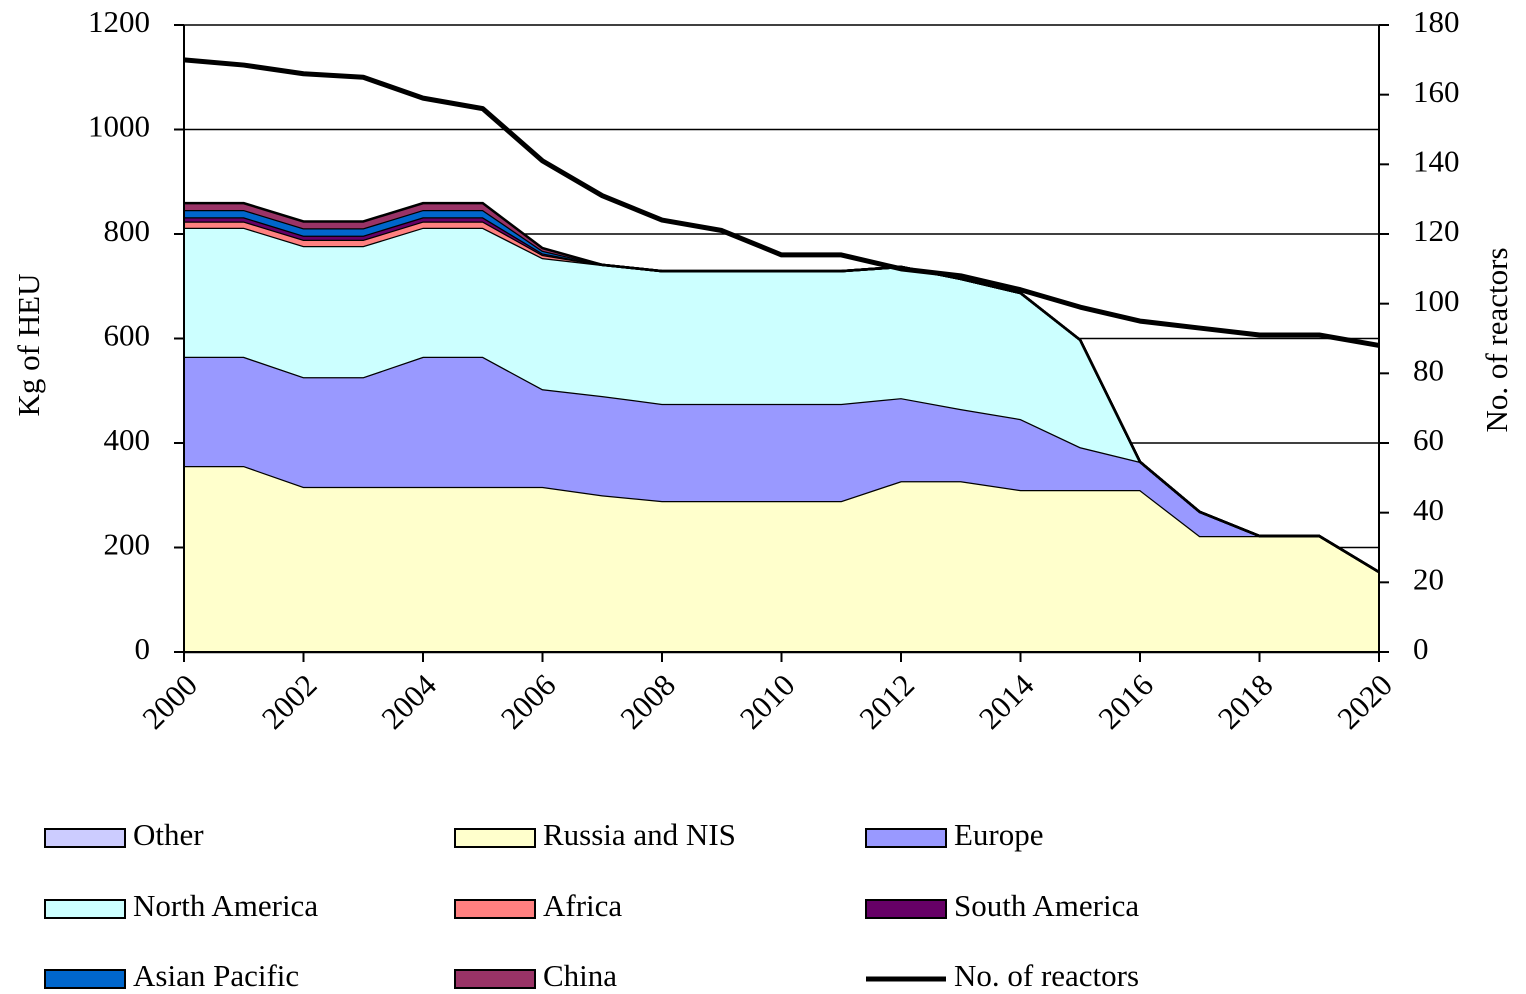 The height and width of the screenshot is (994, 1526). What do you see at coordinates (28, 345) in the screenshot?
I see `y-axis-label: Kg of HEU` at bounding box center [28, 345].